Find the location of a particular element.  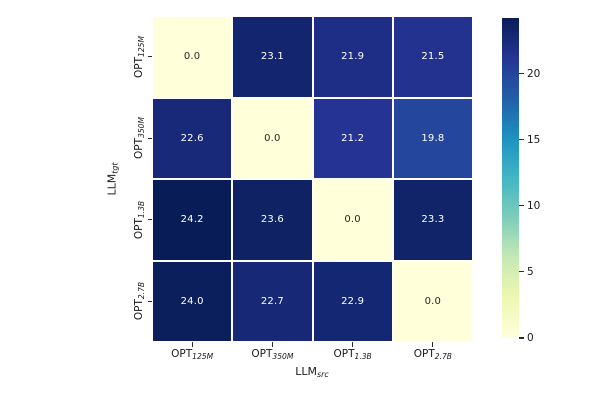

x-axis-label-subscript: src is located at coordinates (323, 375).